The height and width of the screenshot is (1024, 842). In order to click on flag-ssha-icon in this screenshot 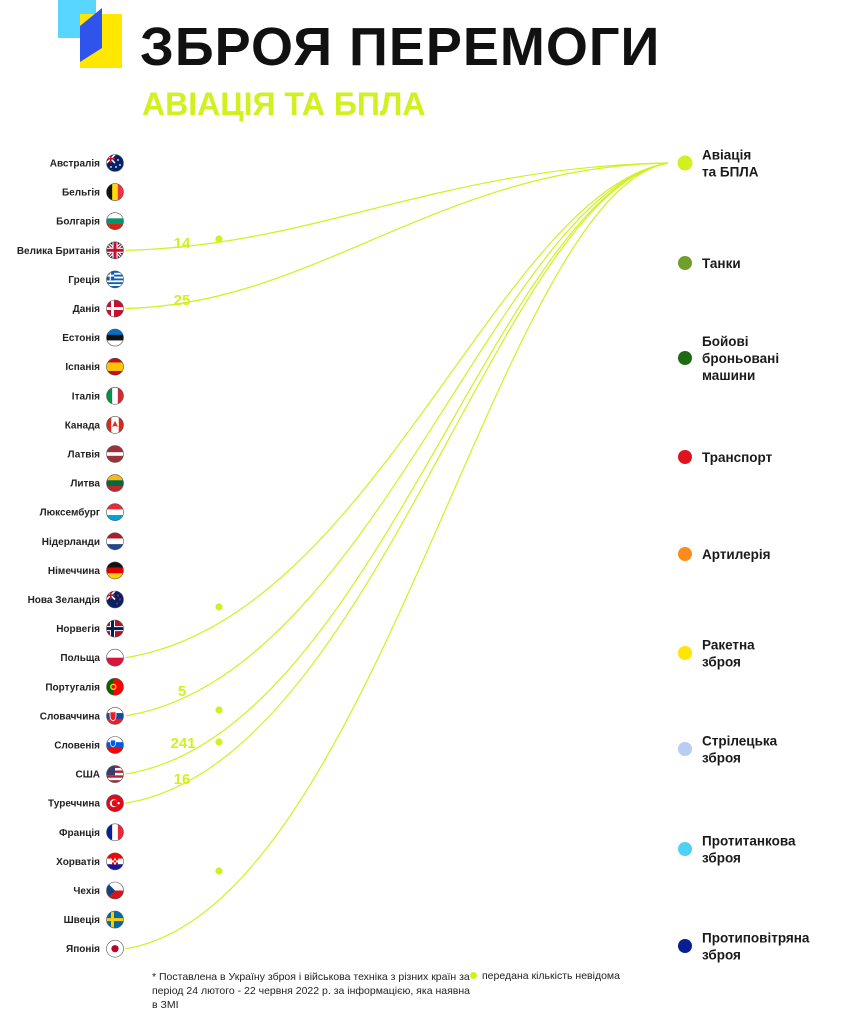, I will do `click(115, 774)`.